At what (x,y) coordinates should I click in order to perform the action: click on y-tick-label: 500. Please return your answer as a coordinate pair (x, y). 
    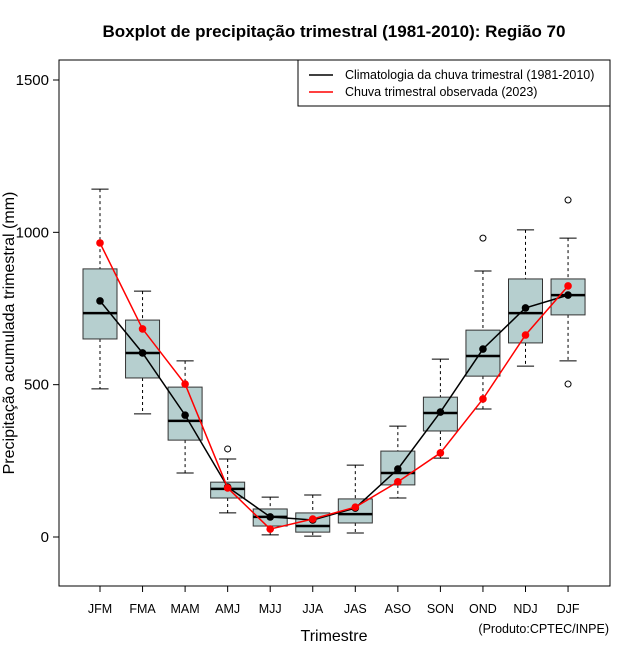
    Looking at the image, I should click on (36, 385).